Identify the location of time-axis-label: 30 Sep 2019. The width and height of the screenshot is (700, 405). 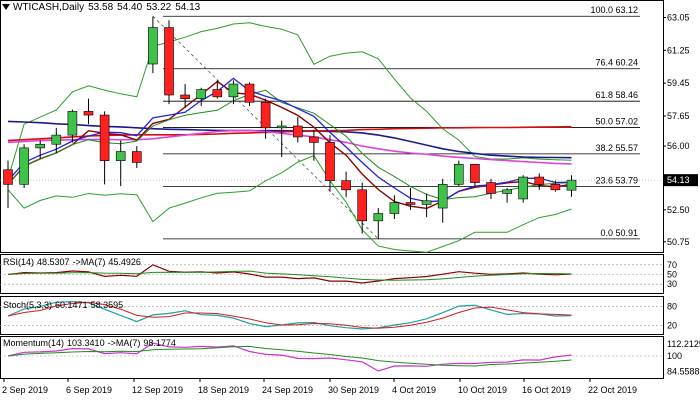
(353, 390).